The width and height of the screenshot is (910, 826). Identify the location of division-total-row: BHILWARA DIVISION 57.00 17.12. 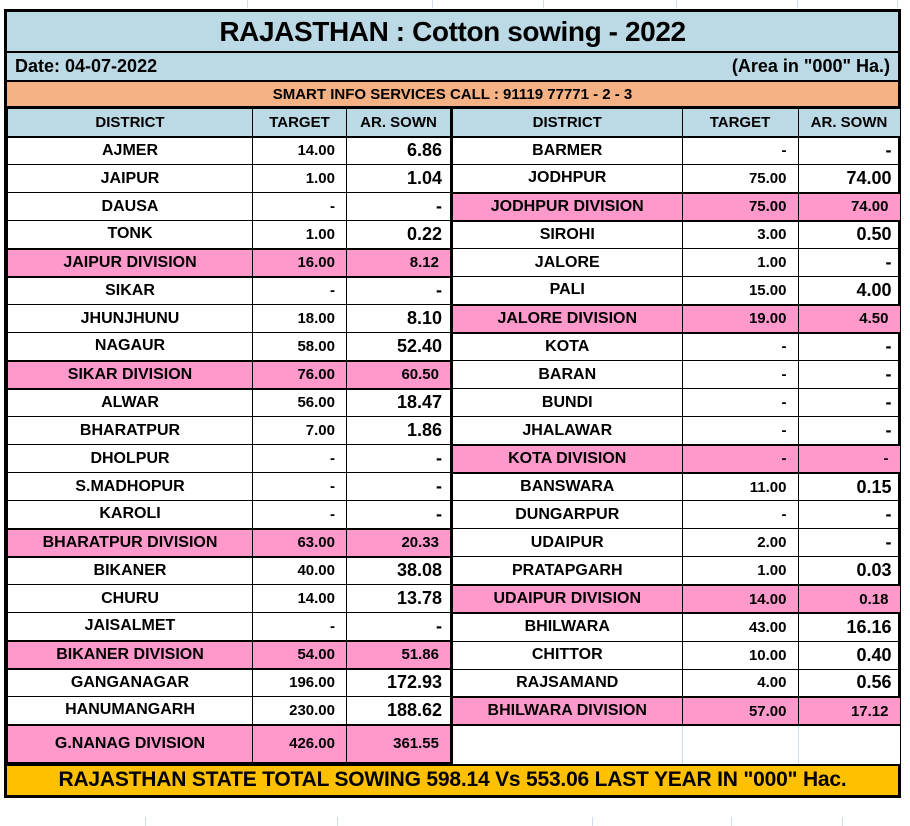
(676, 711).